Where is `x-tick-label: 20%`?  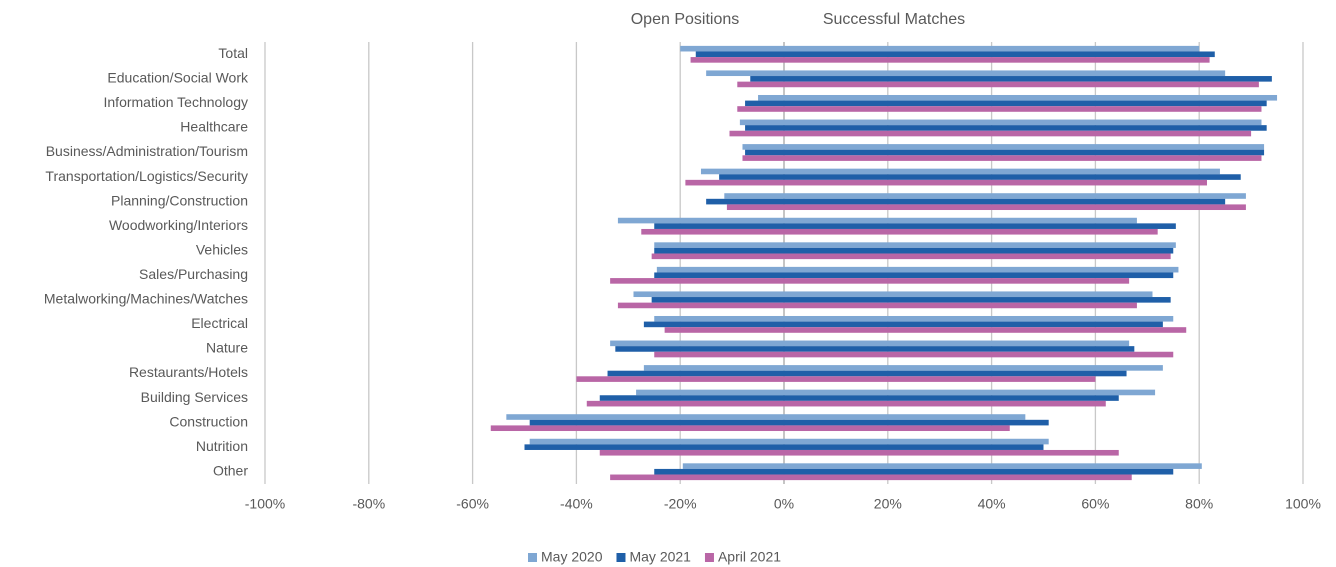 x-tick-label: 20% is located at coordinates (888, 504).